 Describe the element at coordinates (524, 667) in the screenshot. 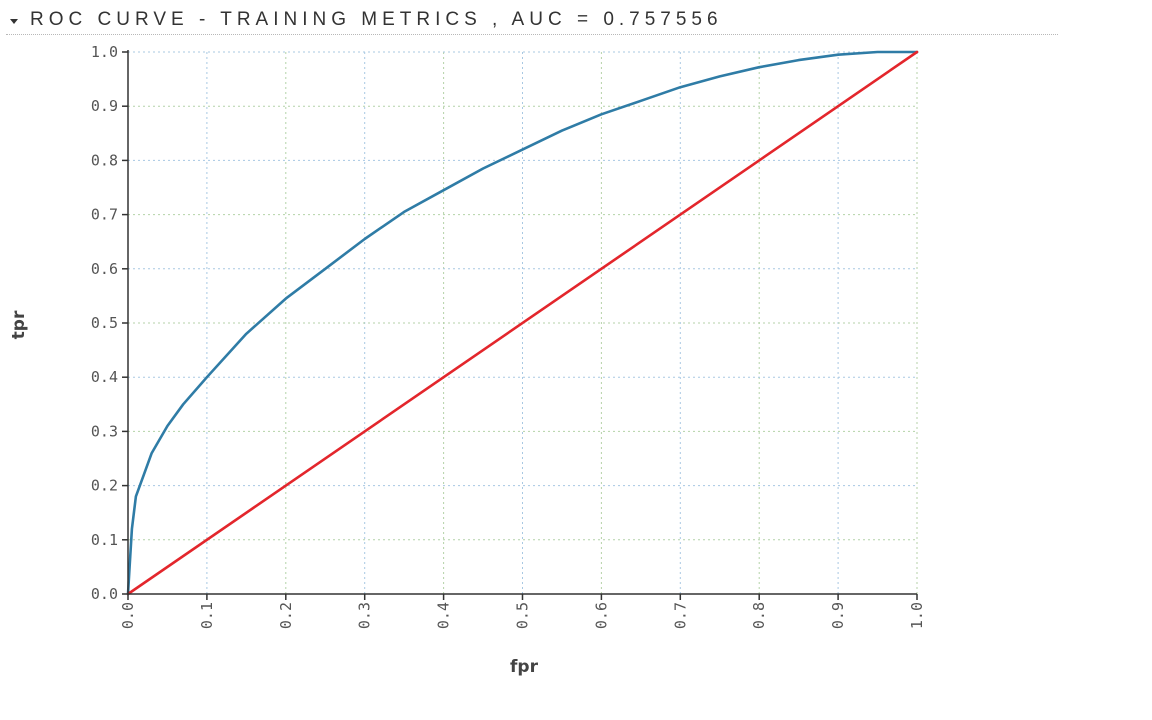

I see `x-axis-label: fpr` at that location.